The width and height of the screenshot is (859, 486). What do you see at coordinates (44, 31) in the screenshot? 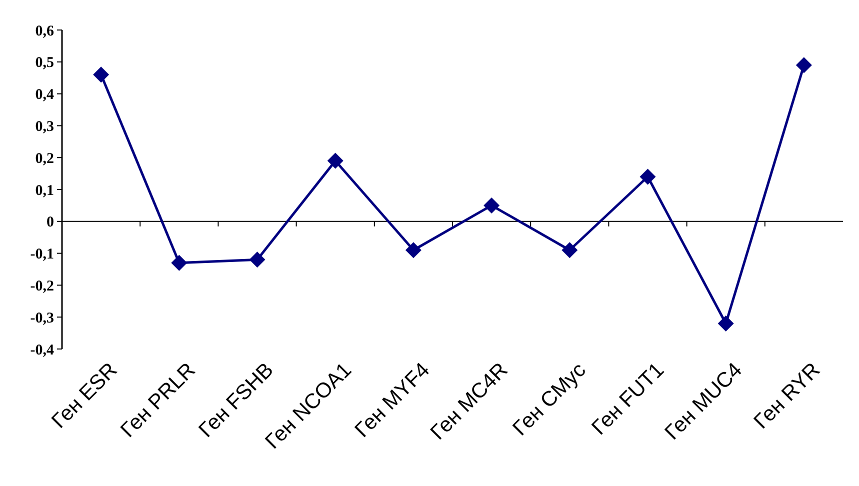
I see `y-tick-label: 0,6` at bounding box center [44, 31].